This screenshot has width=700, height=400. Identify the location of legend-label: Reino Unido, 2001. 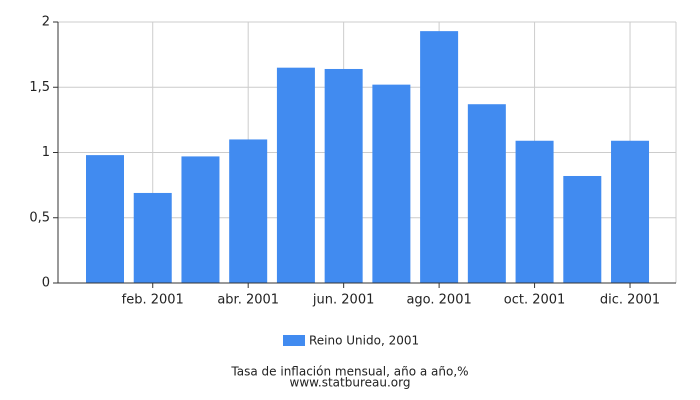
(364, 341).